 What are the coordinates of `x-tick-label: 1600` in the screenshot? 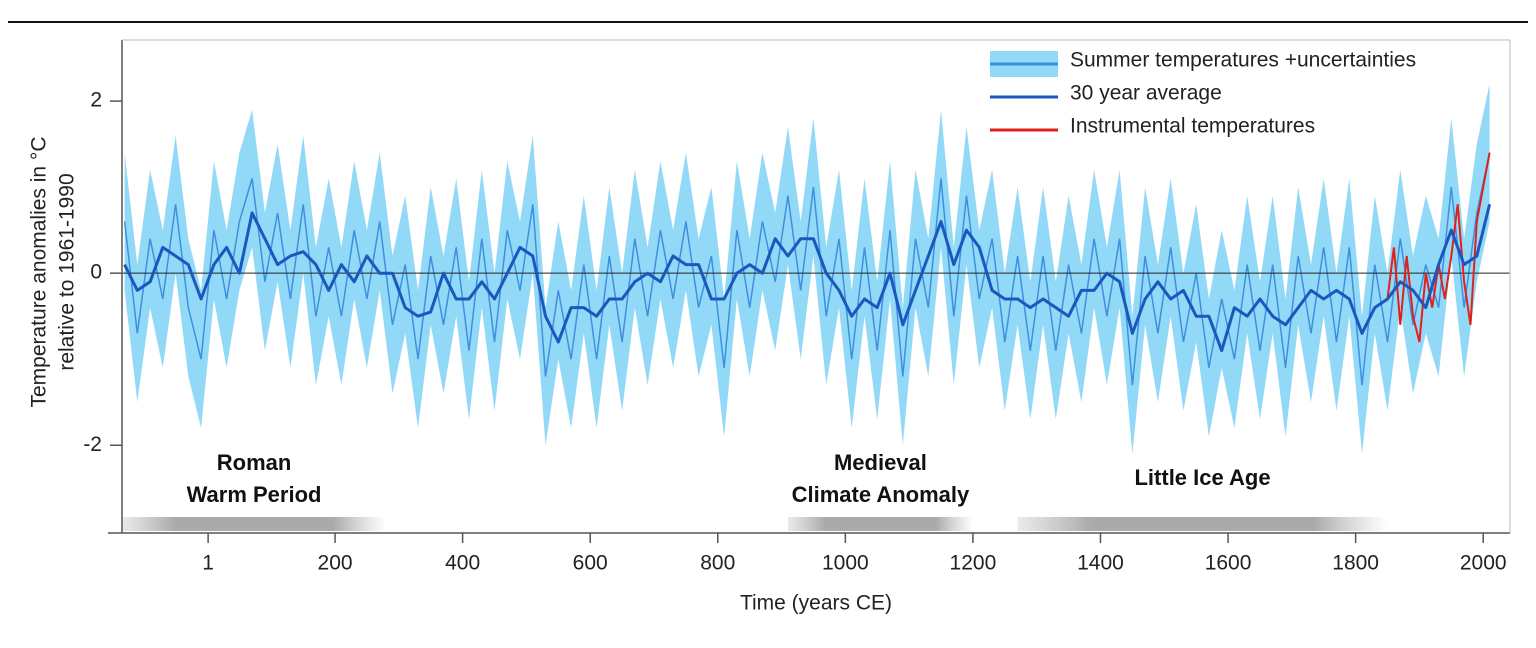 It's located at (1228, 563).